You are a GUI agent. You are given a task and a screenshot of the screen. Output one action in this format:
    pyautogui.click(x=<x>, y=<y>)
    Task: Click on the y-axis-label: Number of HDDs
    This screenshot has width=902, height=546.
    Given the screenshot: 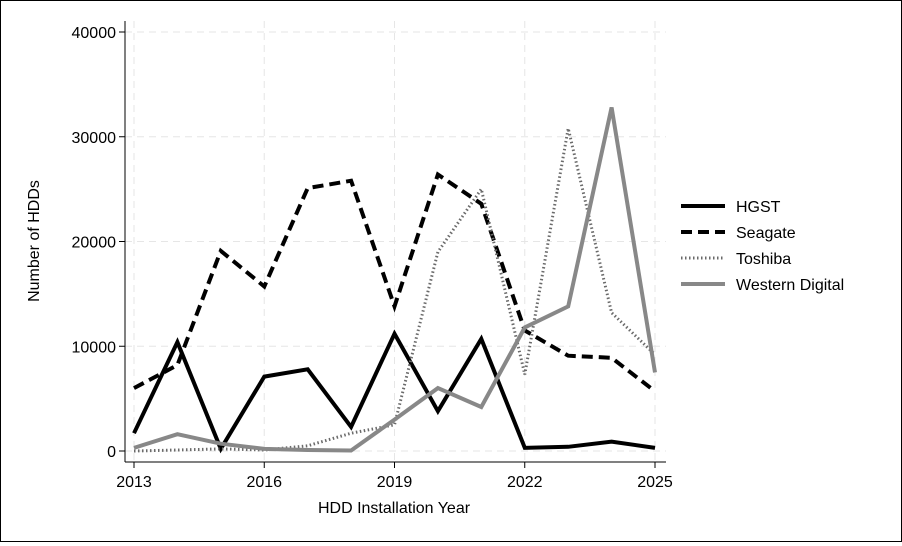 What is the action you would take?
    pyautogui.click(x=34, y=241)
    